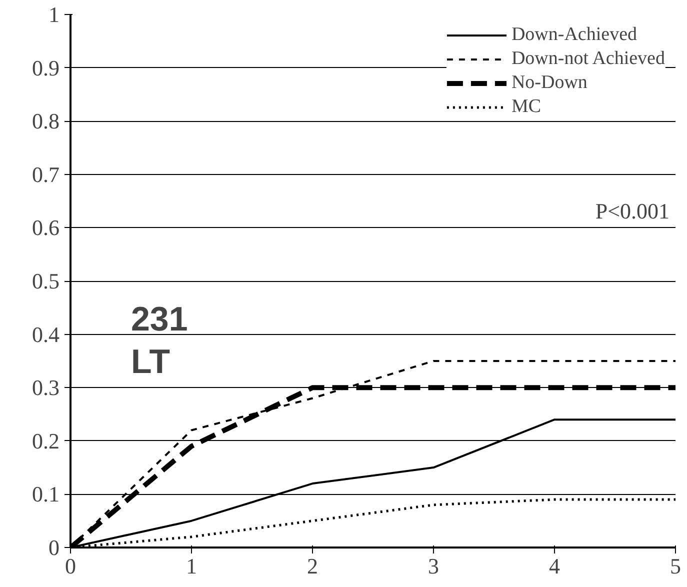  I want to click on annotation: 231, so click(159, 319).